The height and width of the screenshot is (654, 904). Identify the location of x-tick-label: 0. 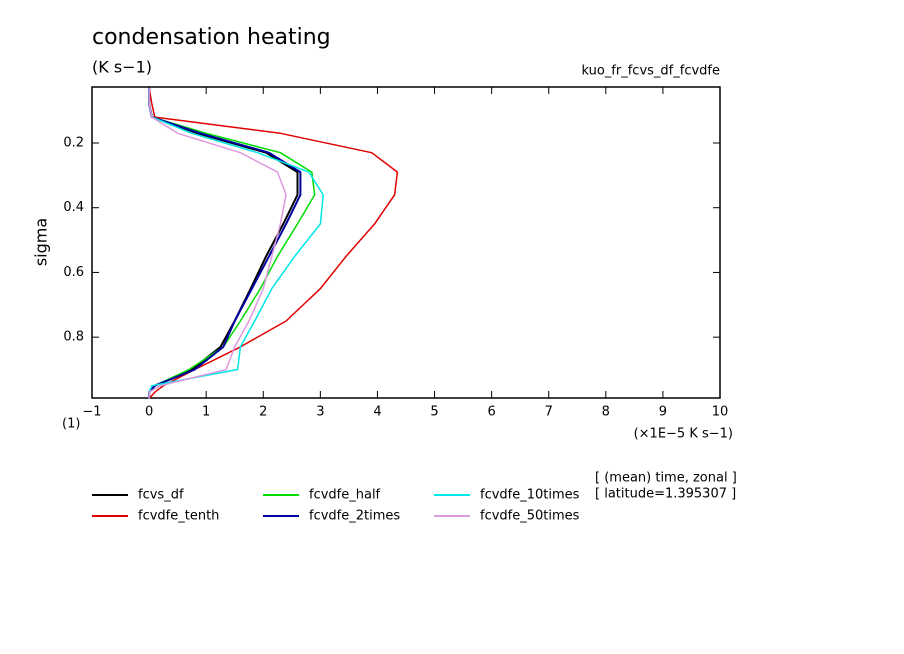
(149, 412).